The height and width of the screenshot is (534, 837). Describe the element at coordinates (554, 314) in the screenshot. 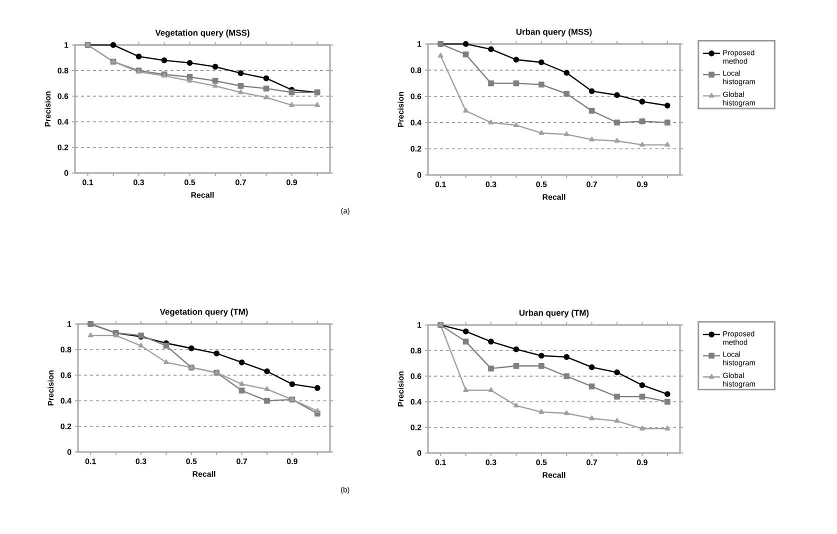

I see `chart-title: Urban query (TM)` at that location.